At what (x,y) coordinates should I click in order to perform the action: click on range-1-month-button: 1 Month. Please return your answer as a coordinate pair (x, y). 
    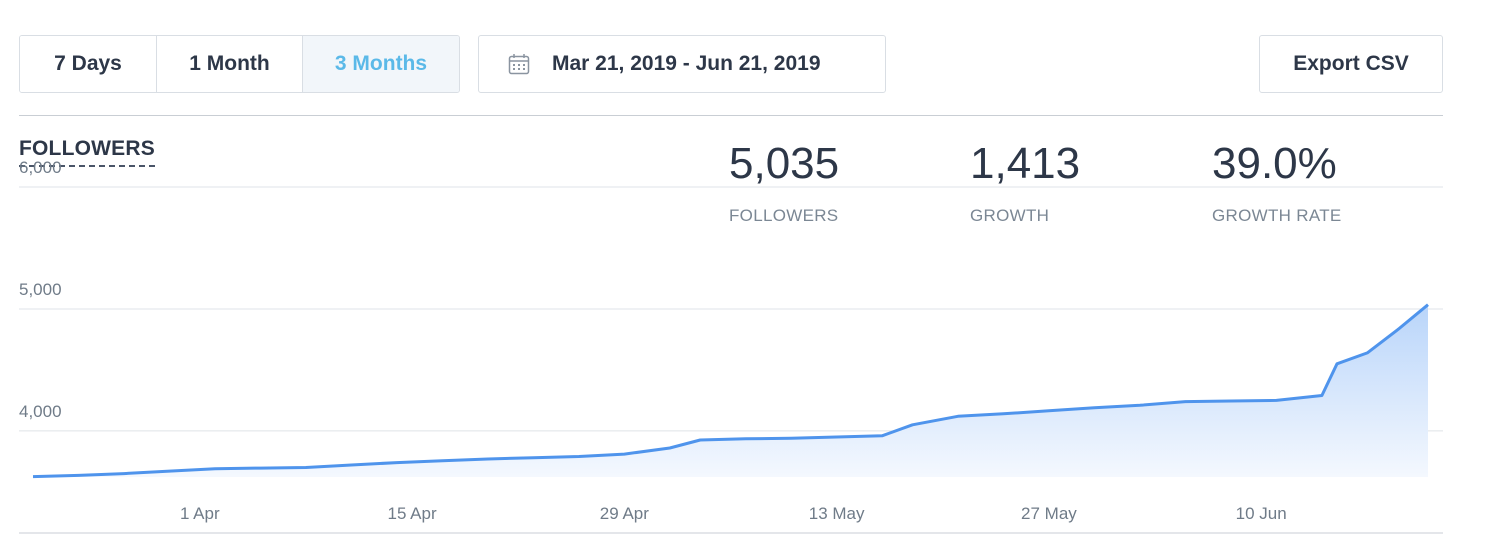
    Looking at the image, I should click on (230, 64).